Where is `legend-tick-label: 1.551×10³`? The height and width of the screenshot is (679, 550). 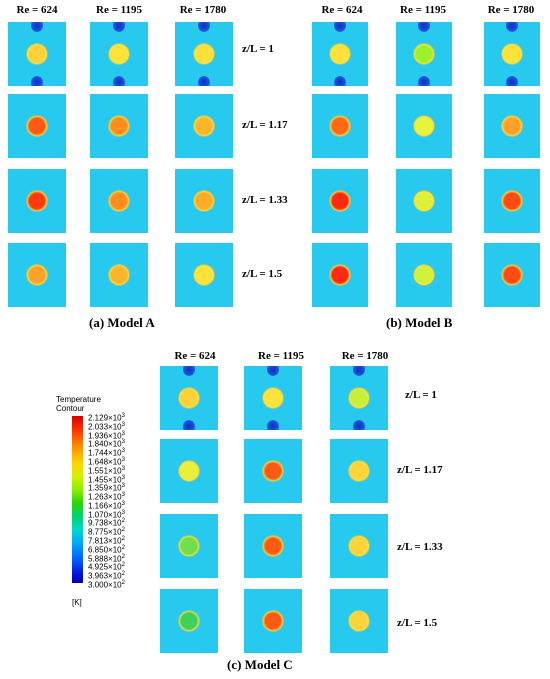
legend-tick-label: 1.551×10³ is located at coordinates (106, 470).